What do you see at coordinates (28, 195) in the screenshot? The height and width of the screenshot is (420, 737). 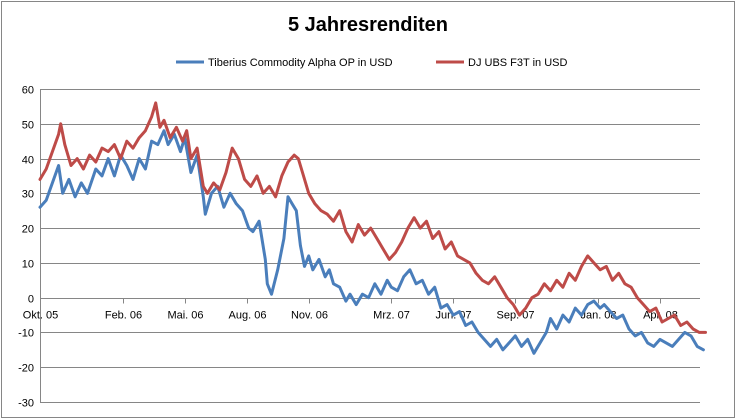 I see `y-tick-label: 30` at bounding box center [28, 195].